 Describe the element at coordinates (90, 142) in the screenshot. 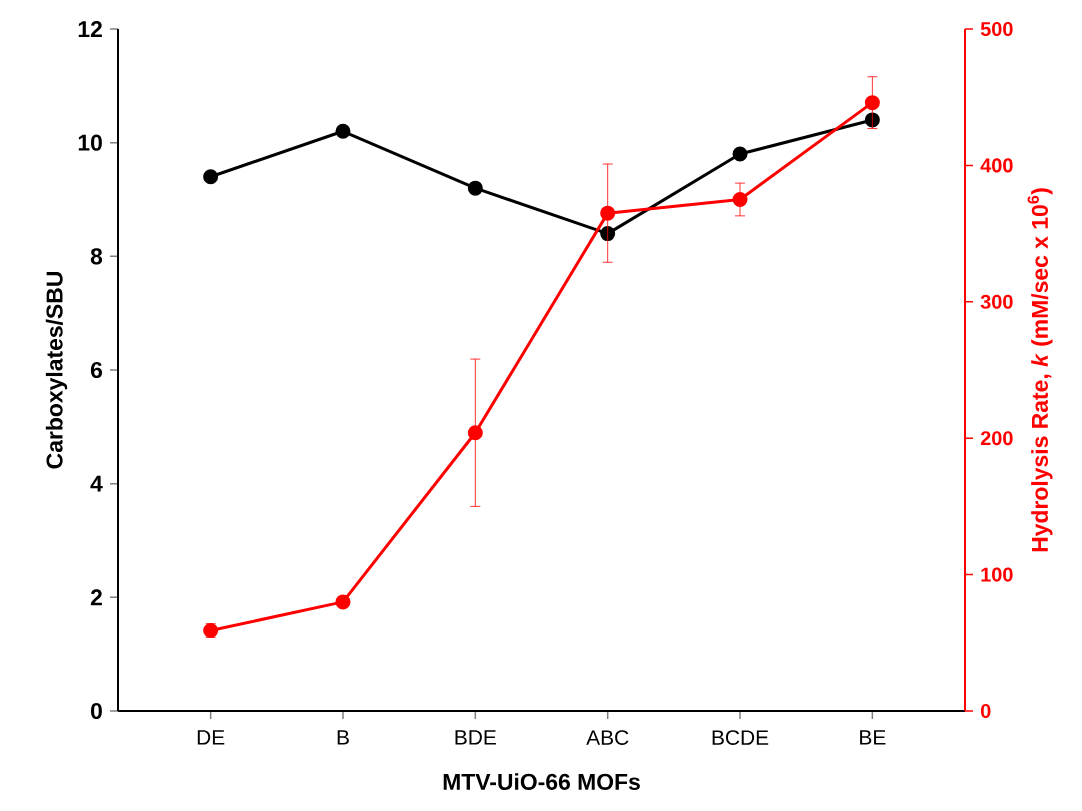

I see `y-tick-label: 10` at that location.